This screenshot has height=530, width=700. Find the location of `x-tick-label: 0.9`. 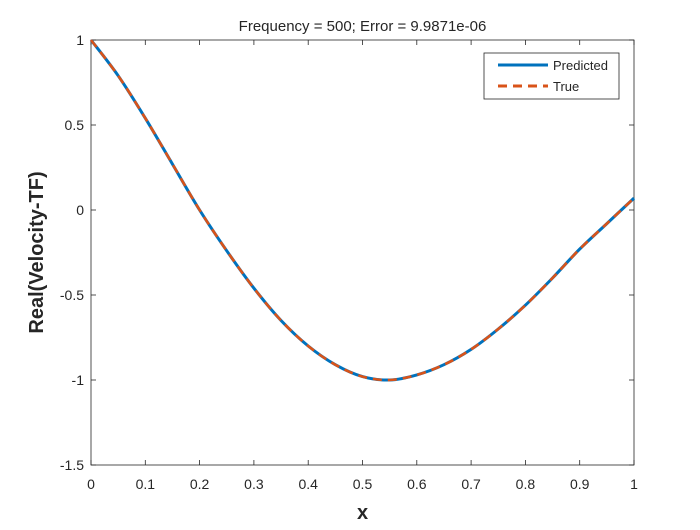

x-tick-label: 0.9 is located at coordinates (580, 484).